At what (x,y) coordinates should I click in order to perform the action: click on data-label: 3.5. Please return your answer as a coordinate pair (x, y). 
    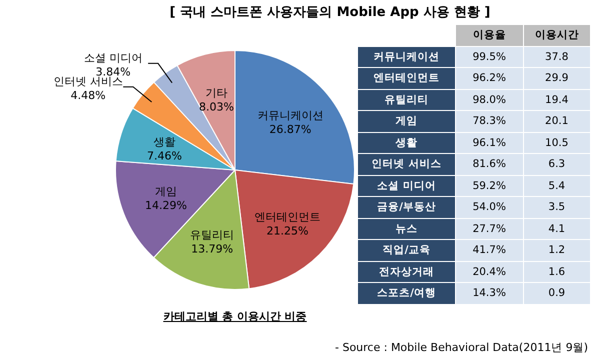
    Looking at the image, I should click on (556, 207).